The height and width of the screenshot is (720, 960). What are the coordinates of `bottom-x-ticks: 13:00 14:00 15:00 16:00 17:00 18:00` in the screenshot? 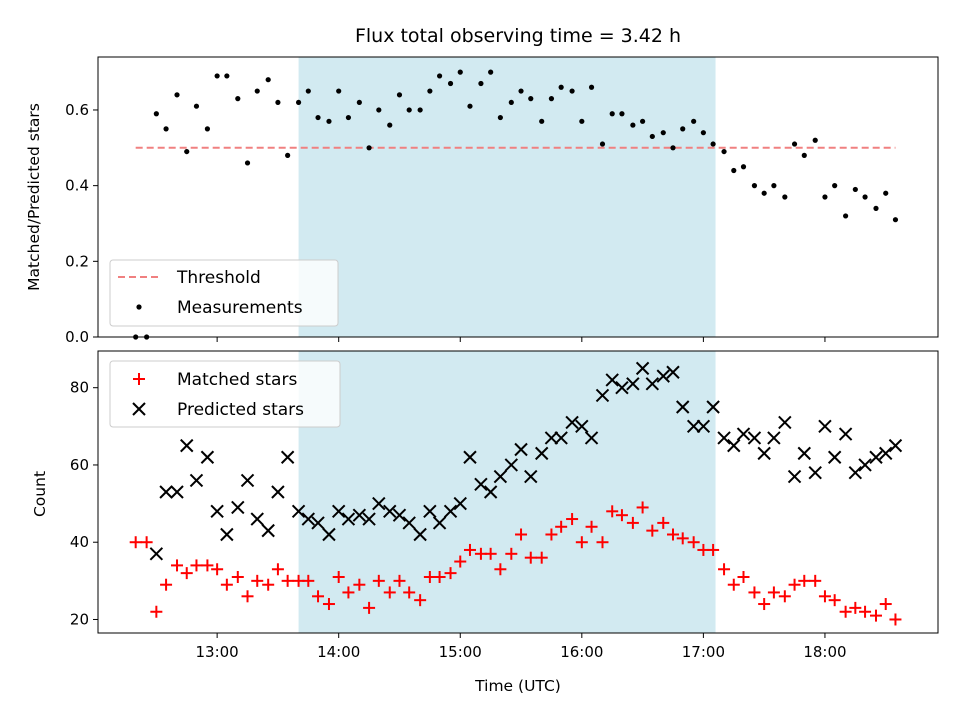 It's located at (521, 647).